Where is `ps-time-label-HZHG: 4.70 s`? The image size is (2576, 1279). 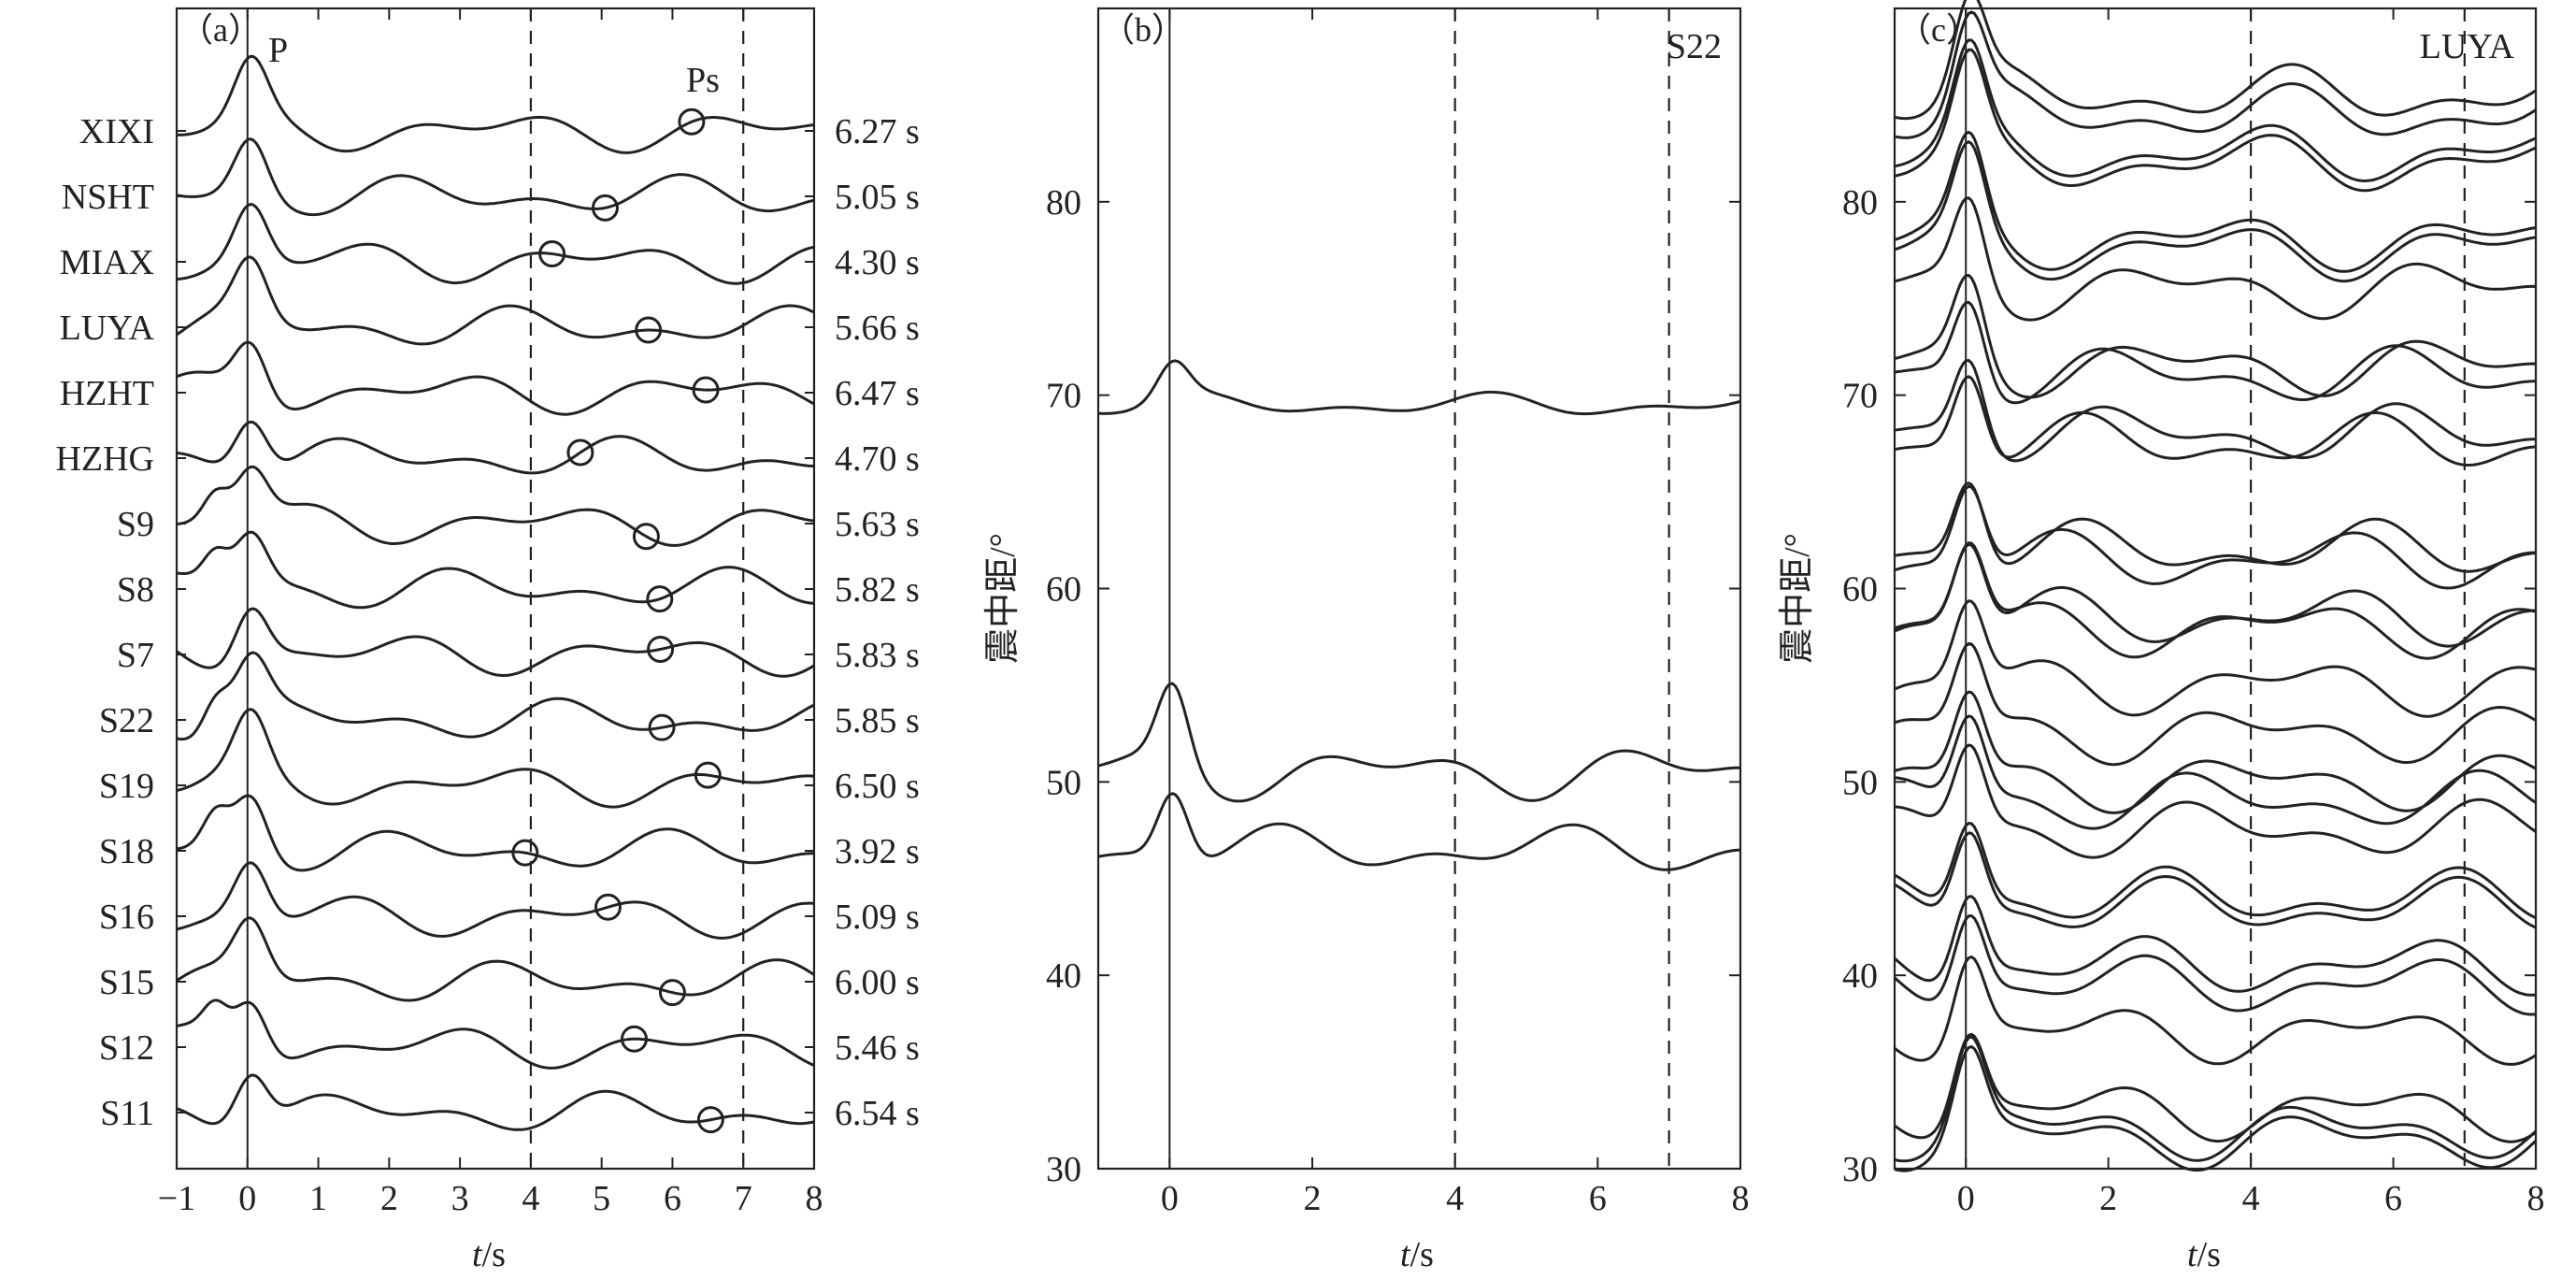 ps-time-label-HZHG: 4.70 s is located at coordinates (877, 459).